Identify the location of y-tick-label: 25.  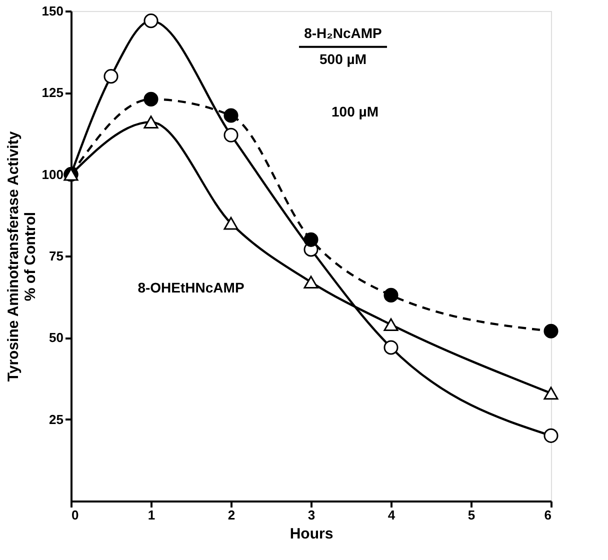
(56, 419).